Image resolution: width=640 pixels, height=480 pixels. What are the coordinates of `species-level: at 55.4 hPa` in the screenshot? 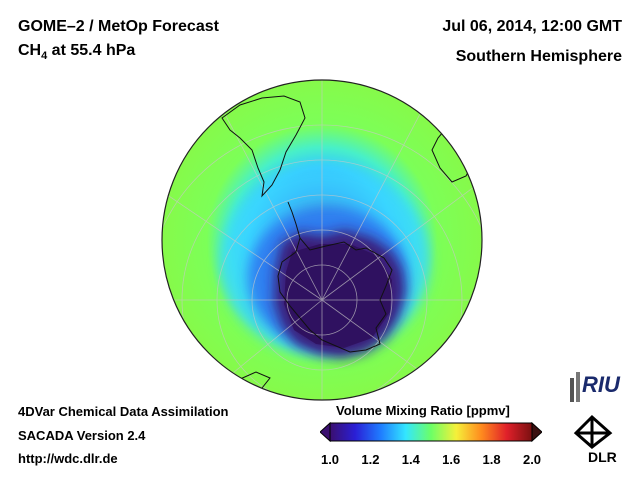 It's located at (91, 50).